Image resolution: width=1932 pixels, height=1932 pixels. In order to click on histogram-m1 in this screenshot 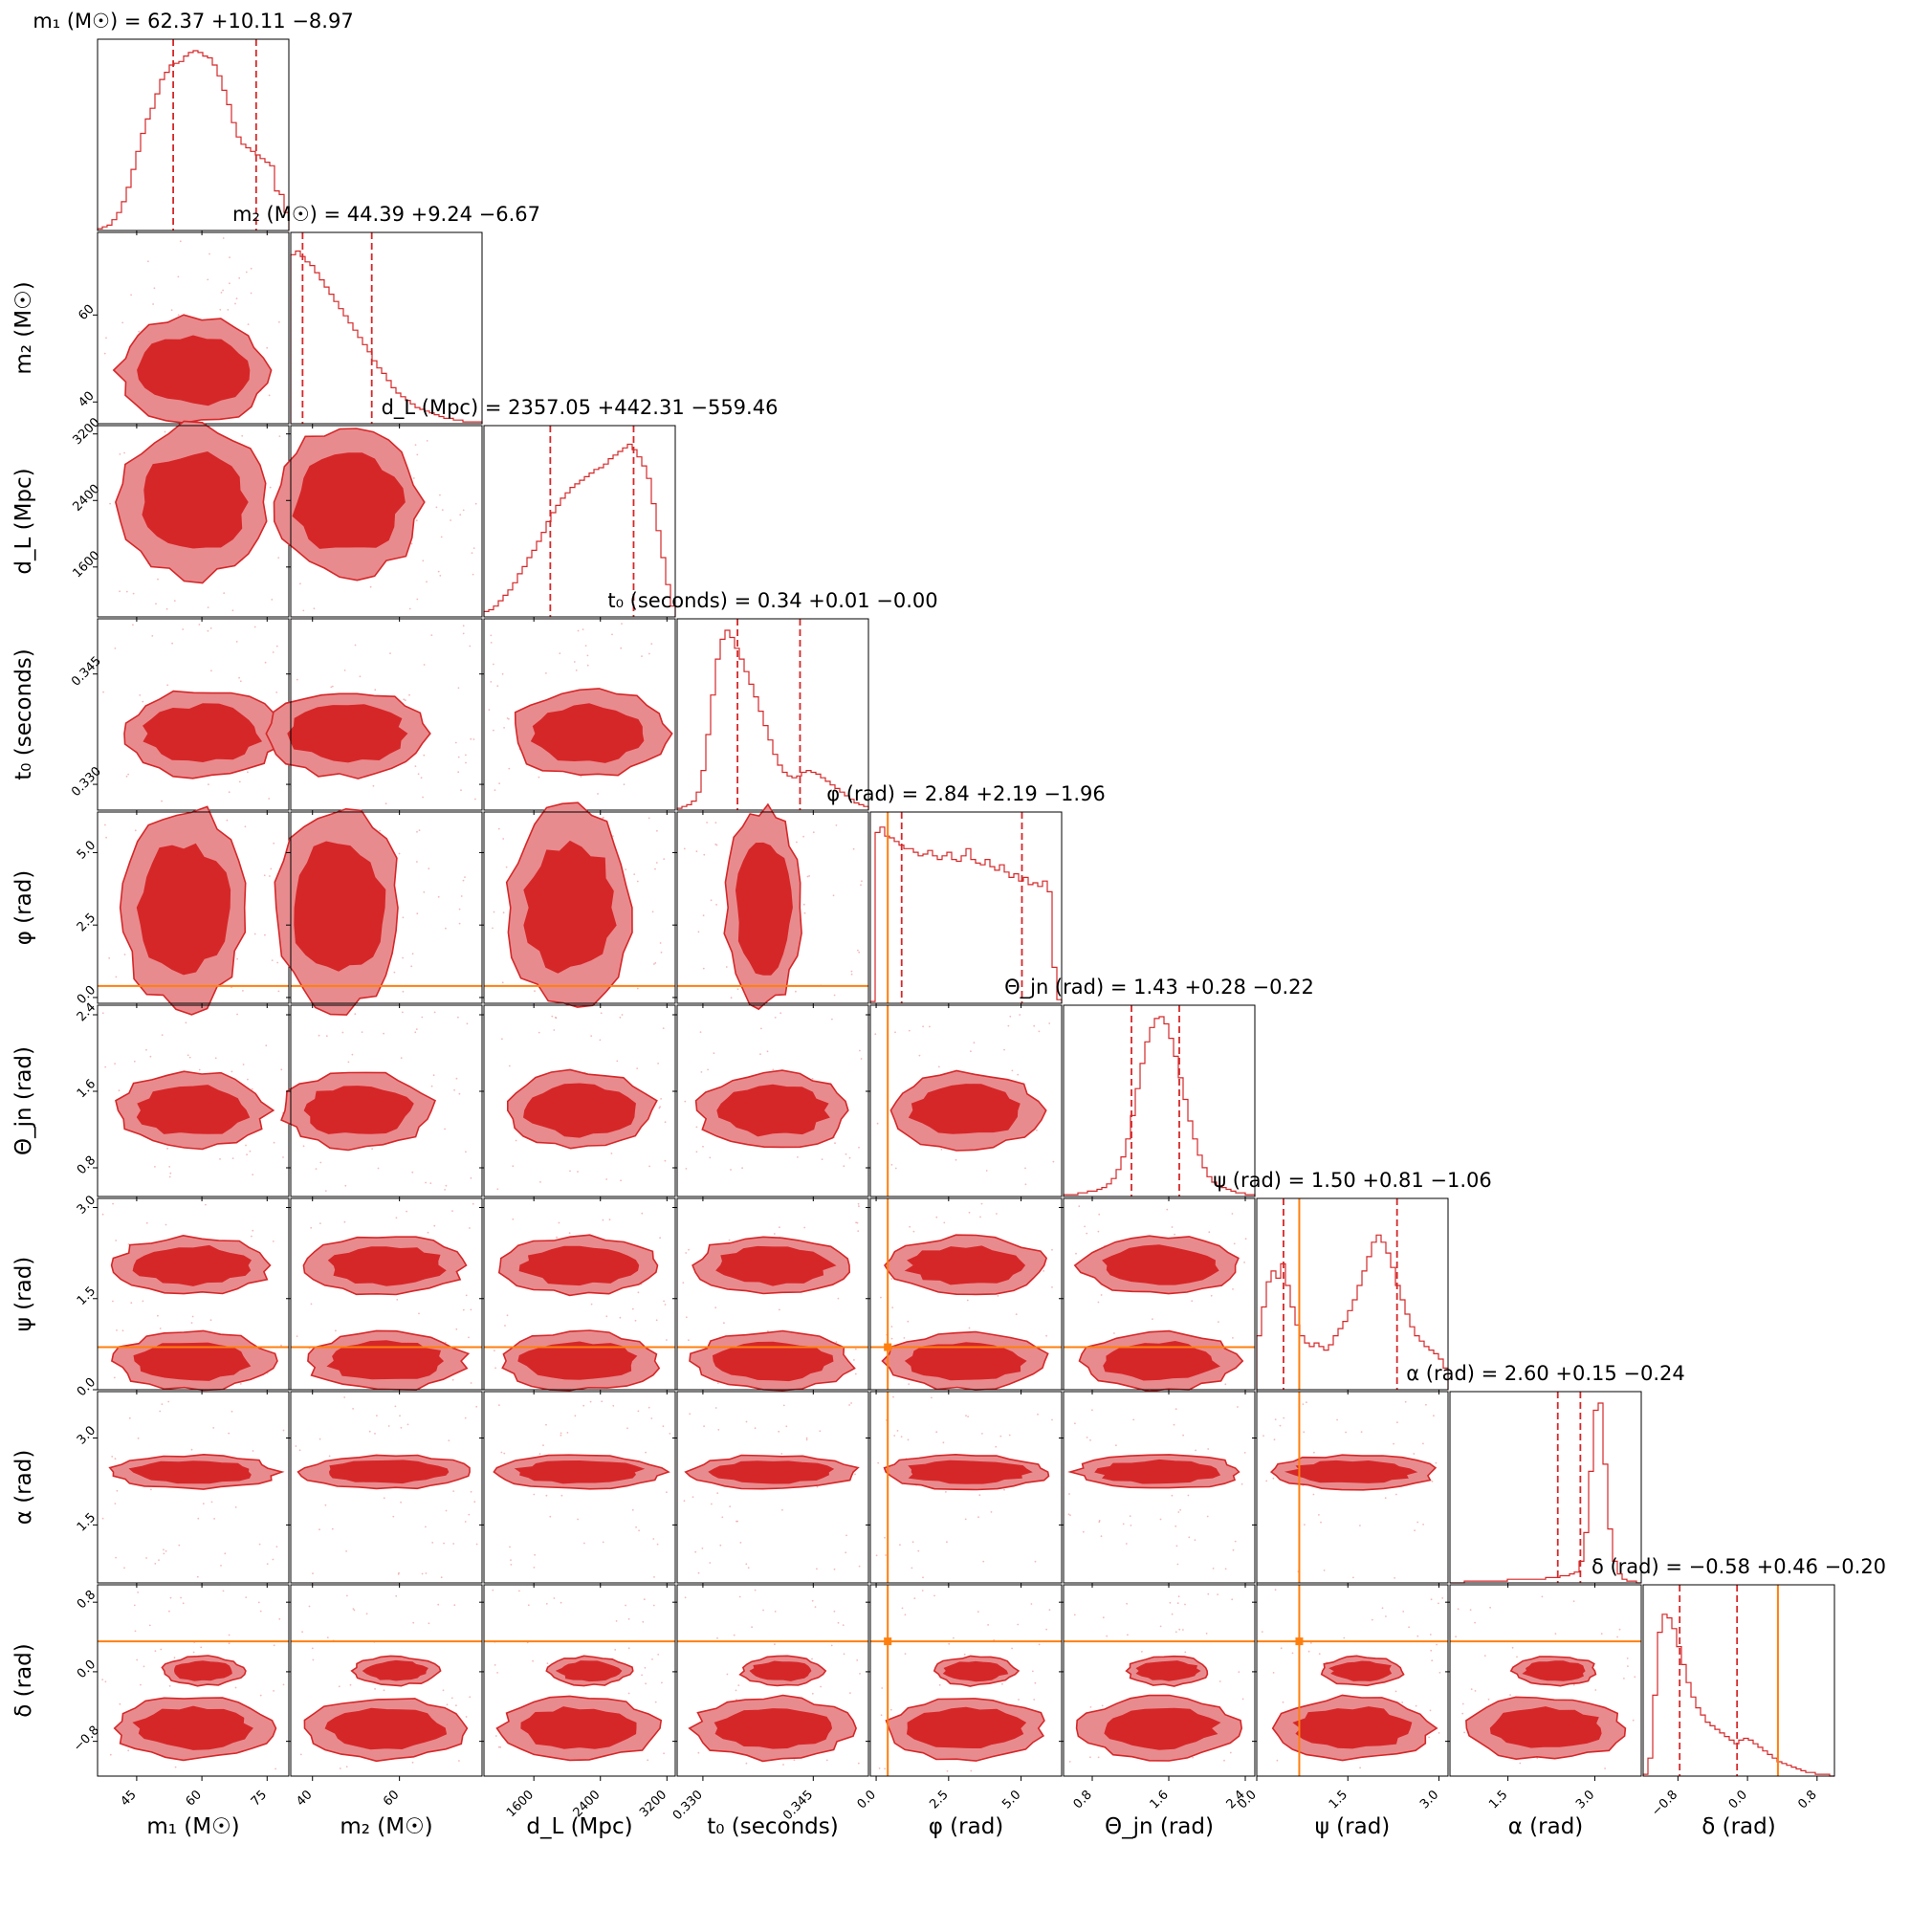, I will do `click(193, 140)`.